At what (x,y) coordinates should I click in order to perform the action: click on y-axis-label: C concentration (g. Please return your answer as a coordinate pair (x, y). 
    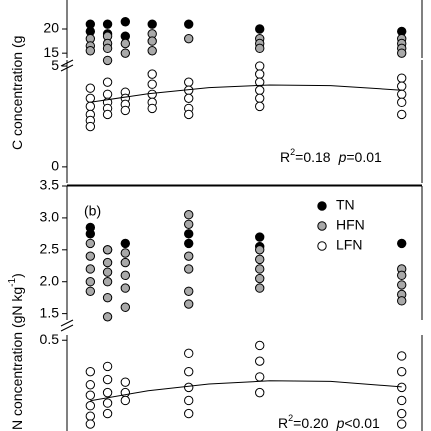
    Looking at the image, I should click on (17, 93).